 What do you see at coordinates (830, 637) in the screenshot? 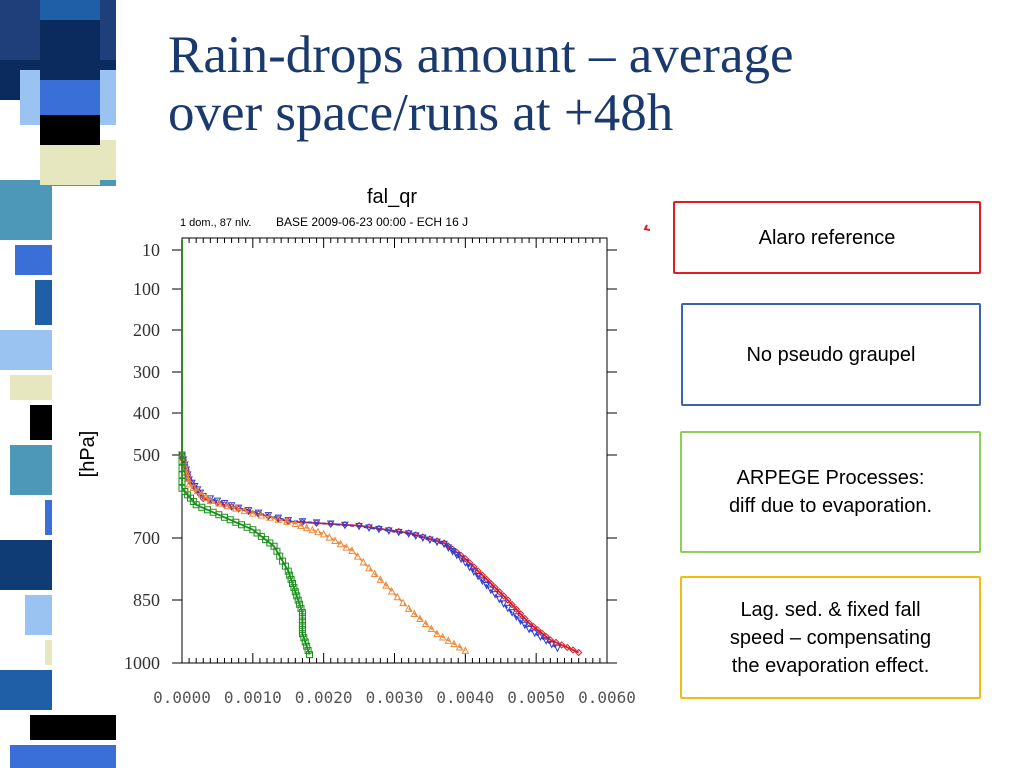
I see `legend-text: speed – compensating` at bounding box center [830, 637].